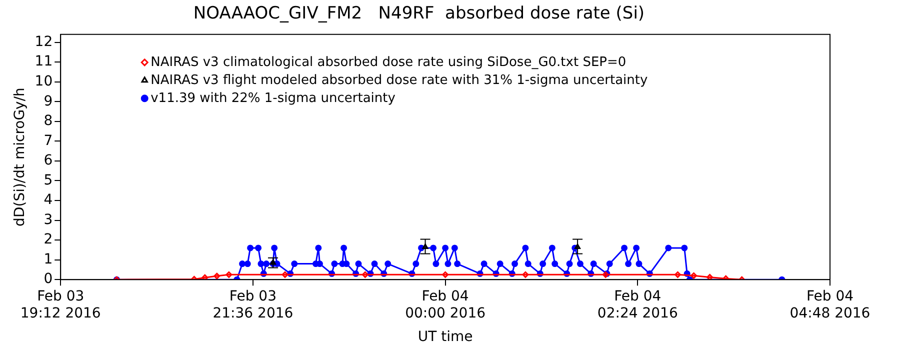  I want to click on x-axis-title: UT time, so click(445, 337).